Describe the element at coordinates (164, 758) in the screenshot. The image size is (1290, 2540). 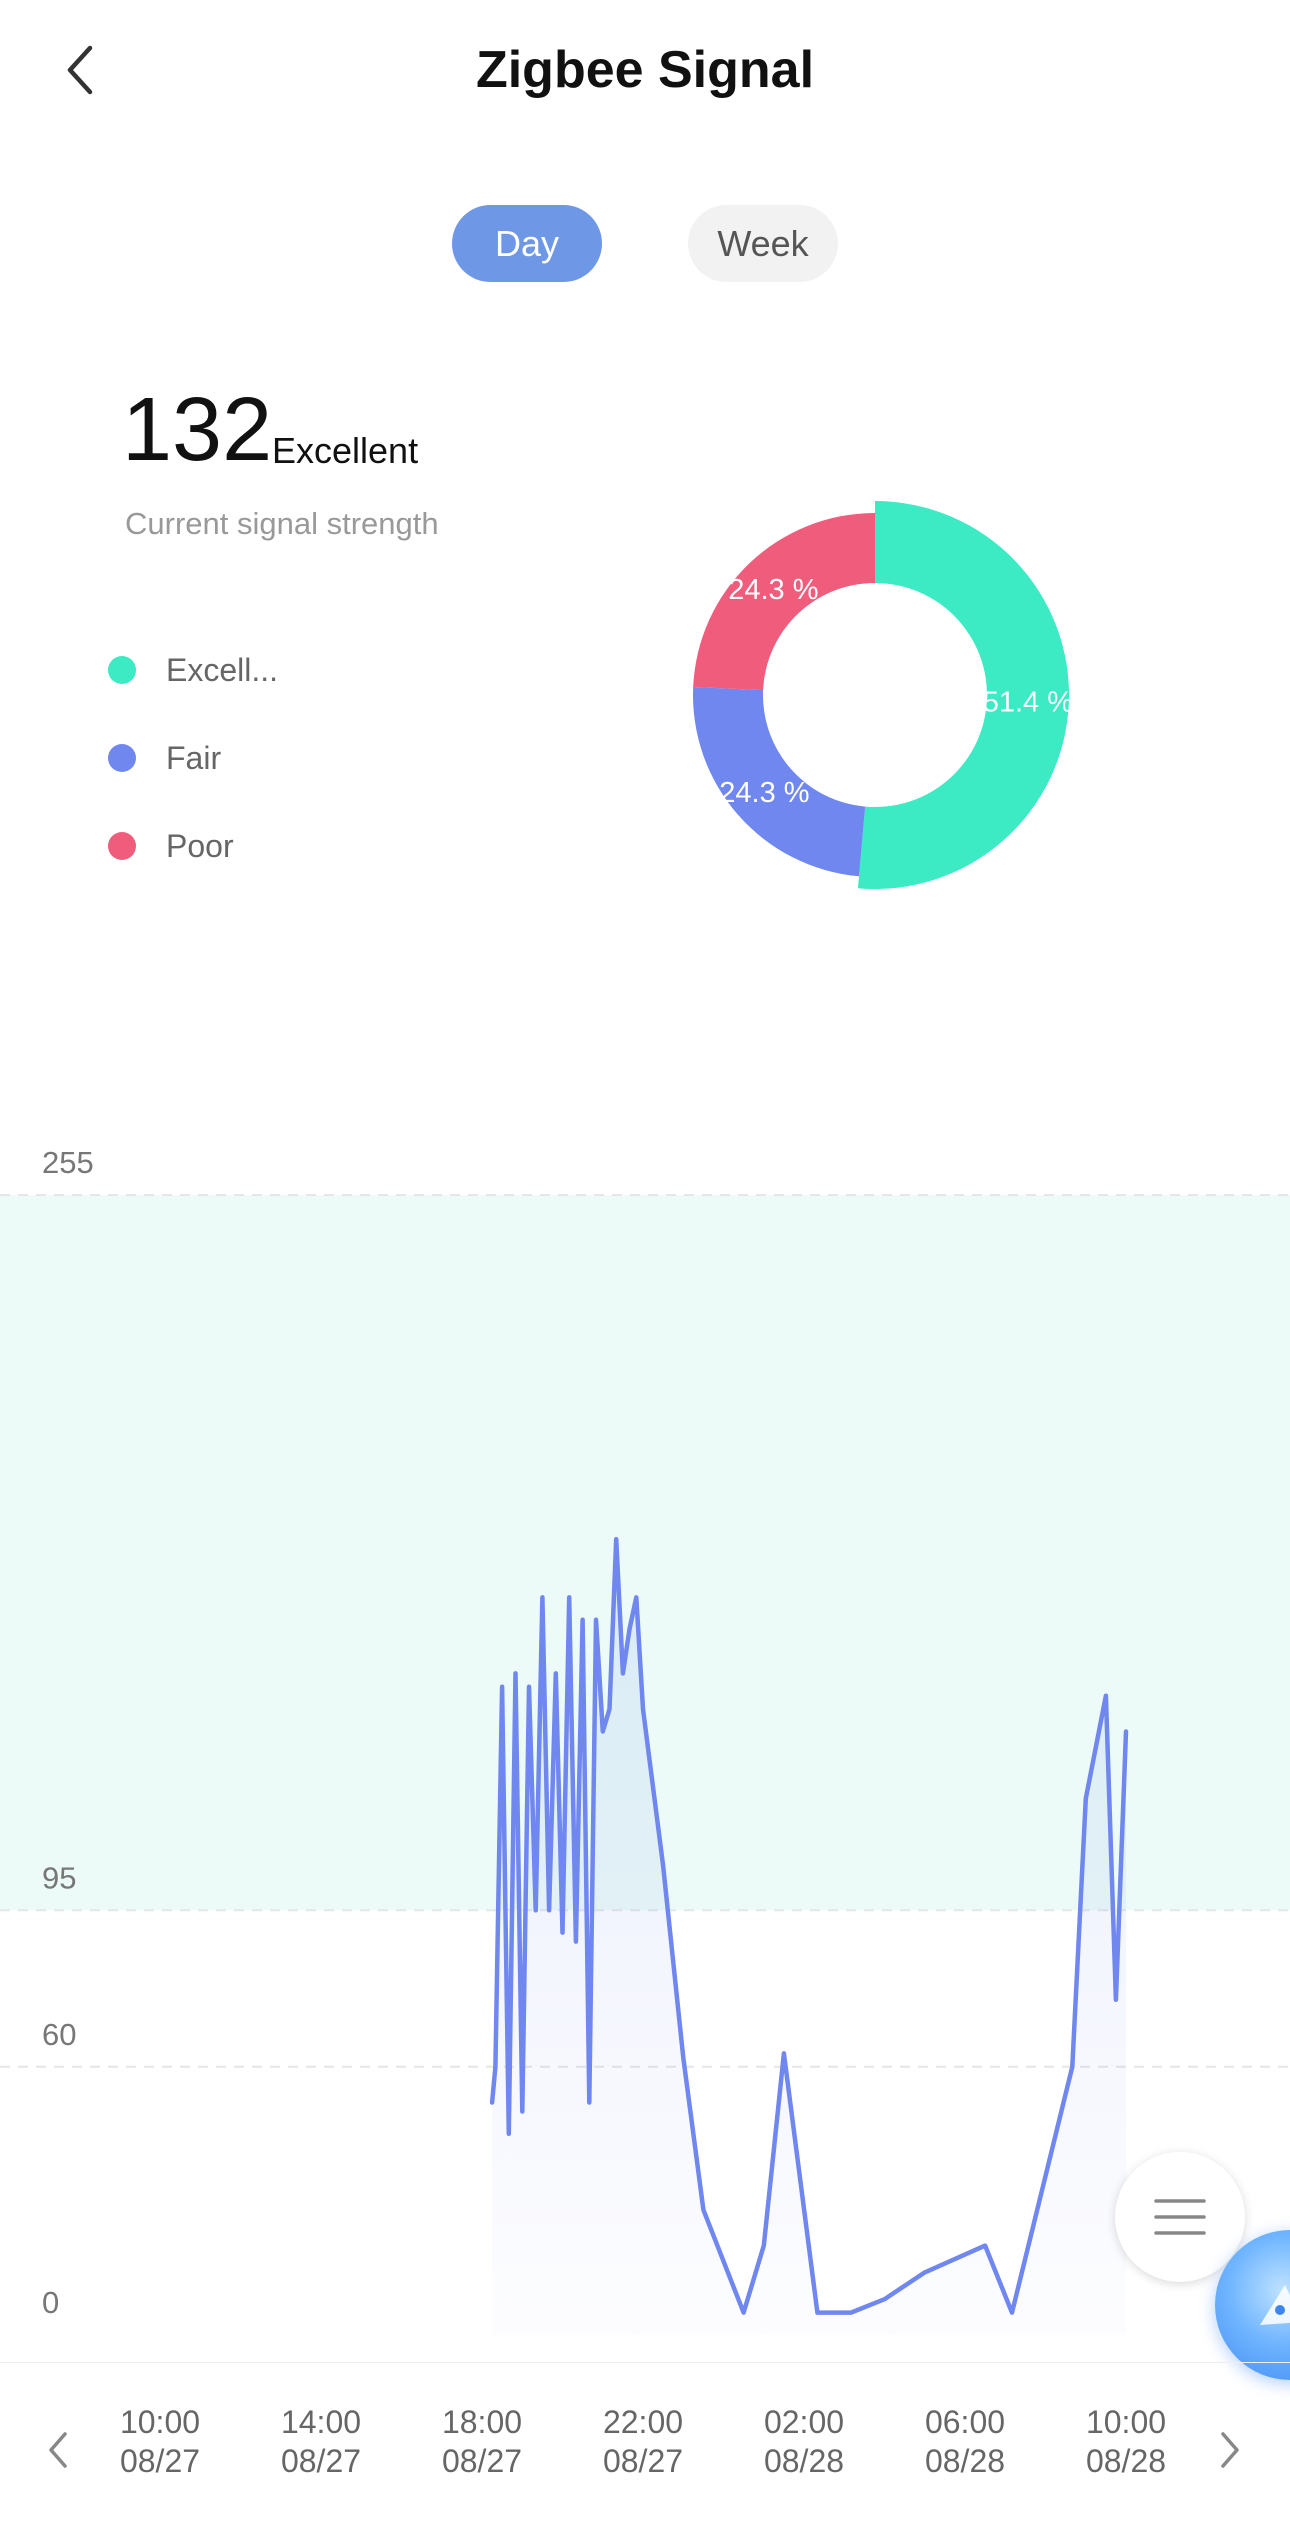
I see `legend-item-fair: Fair` at that location.